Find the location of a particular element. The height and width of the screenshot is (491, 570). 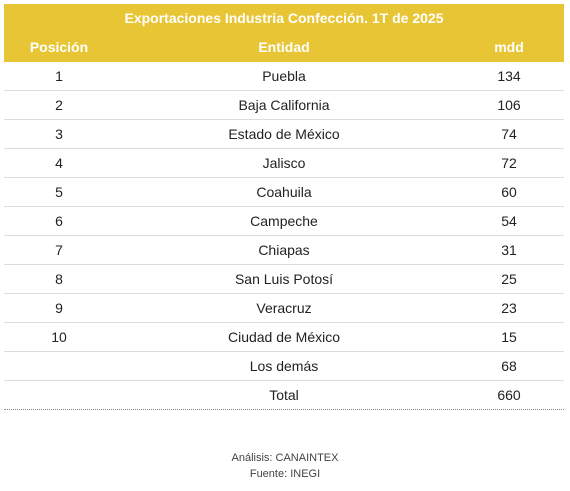

table-row: 1 Puebla 134 is located at coordinates (284, 76).